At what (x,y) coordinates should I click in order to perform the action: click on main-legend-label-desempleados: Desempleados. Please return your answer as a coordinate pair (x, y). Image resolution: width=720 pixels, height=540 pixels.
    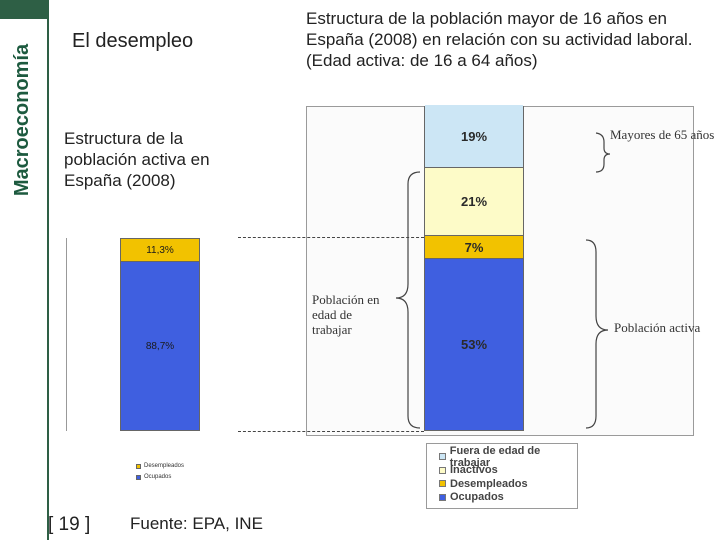
    Looking at the image, I should click on (489, 483).